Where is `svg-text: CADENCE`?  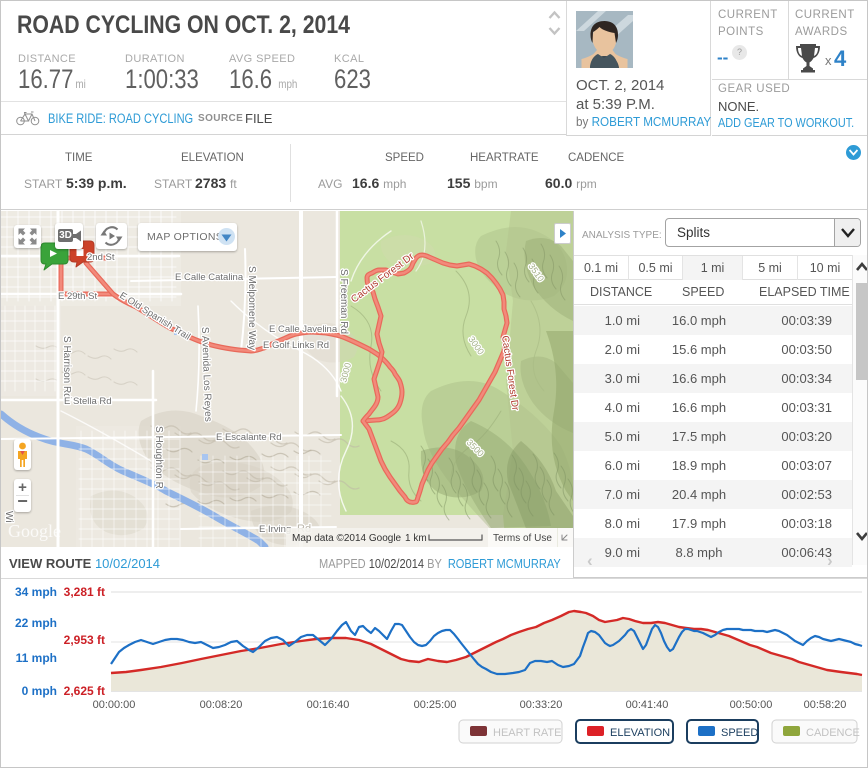
svg-text: CADENCE is located at coordinates (833, 733).